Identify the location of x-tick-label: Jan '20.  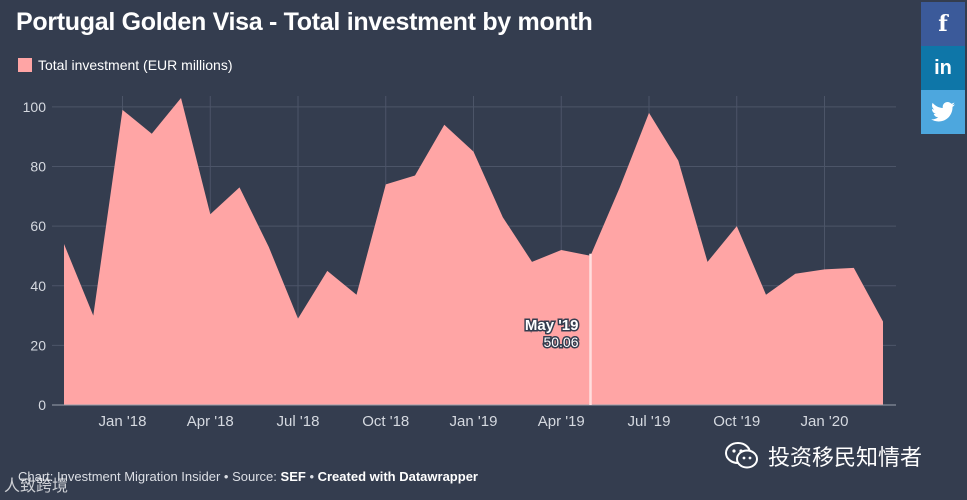
(825, 421).